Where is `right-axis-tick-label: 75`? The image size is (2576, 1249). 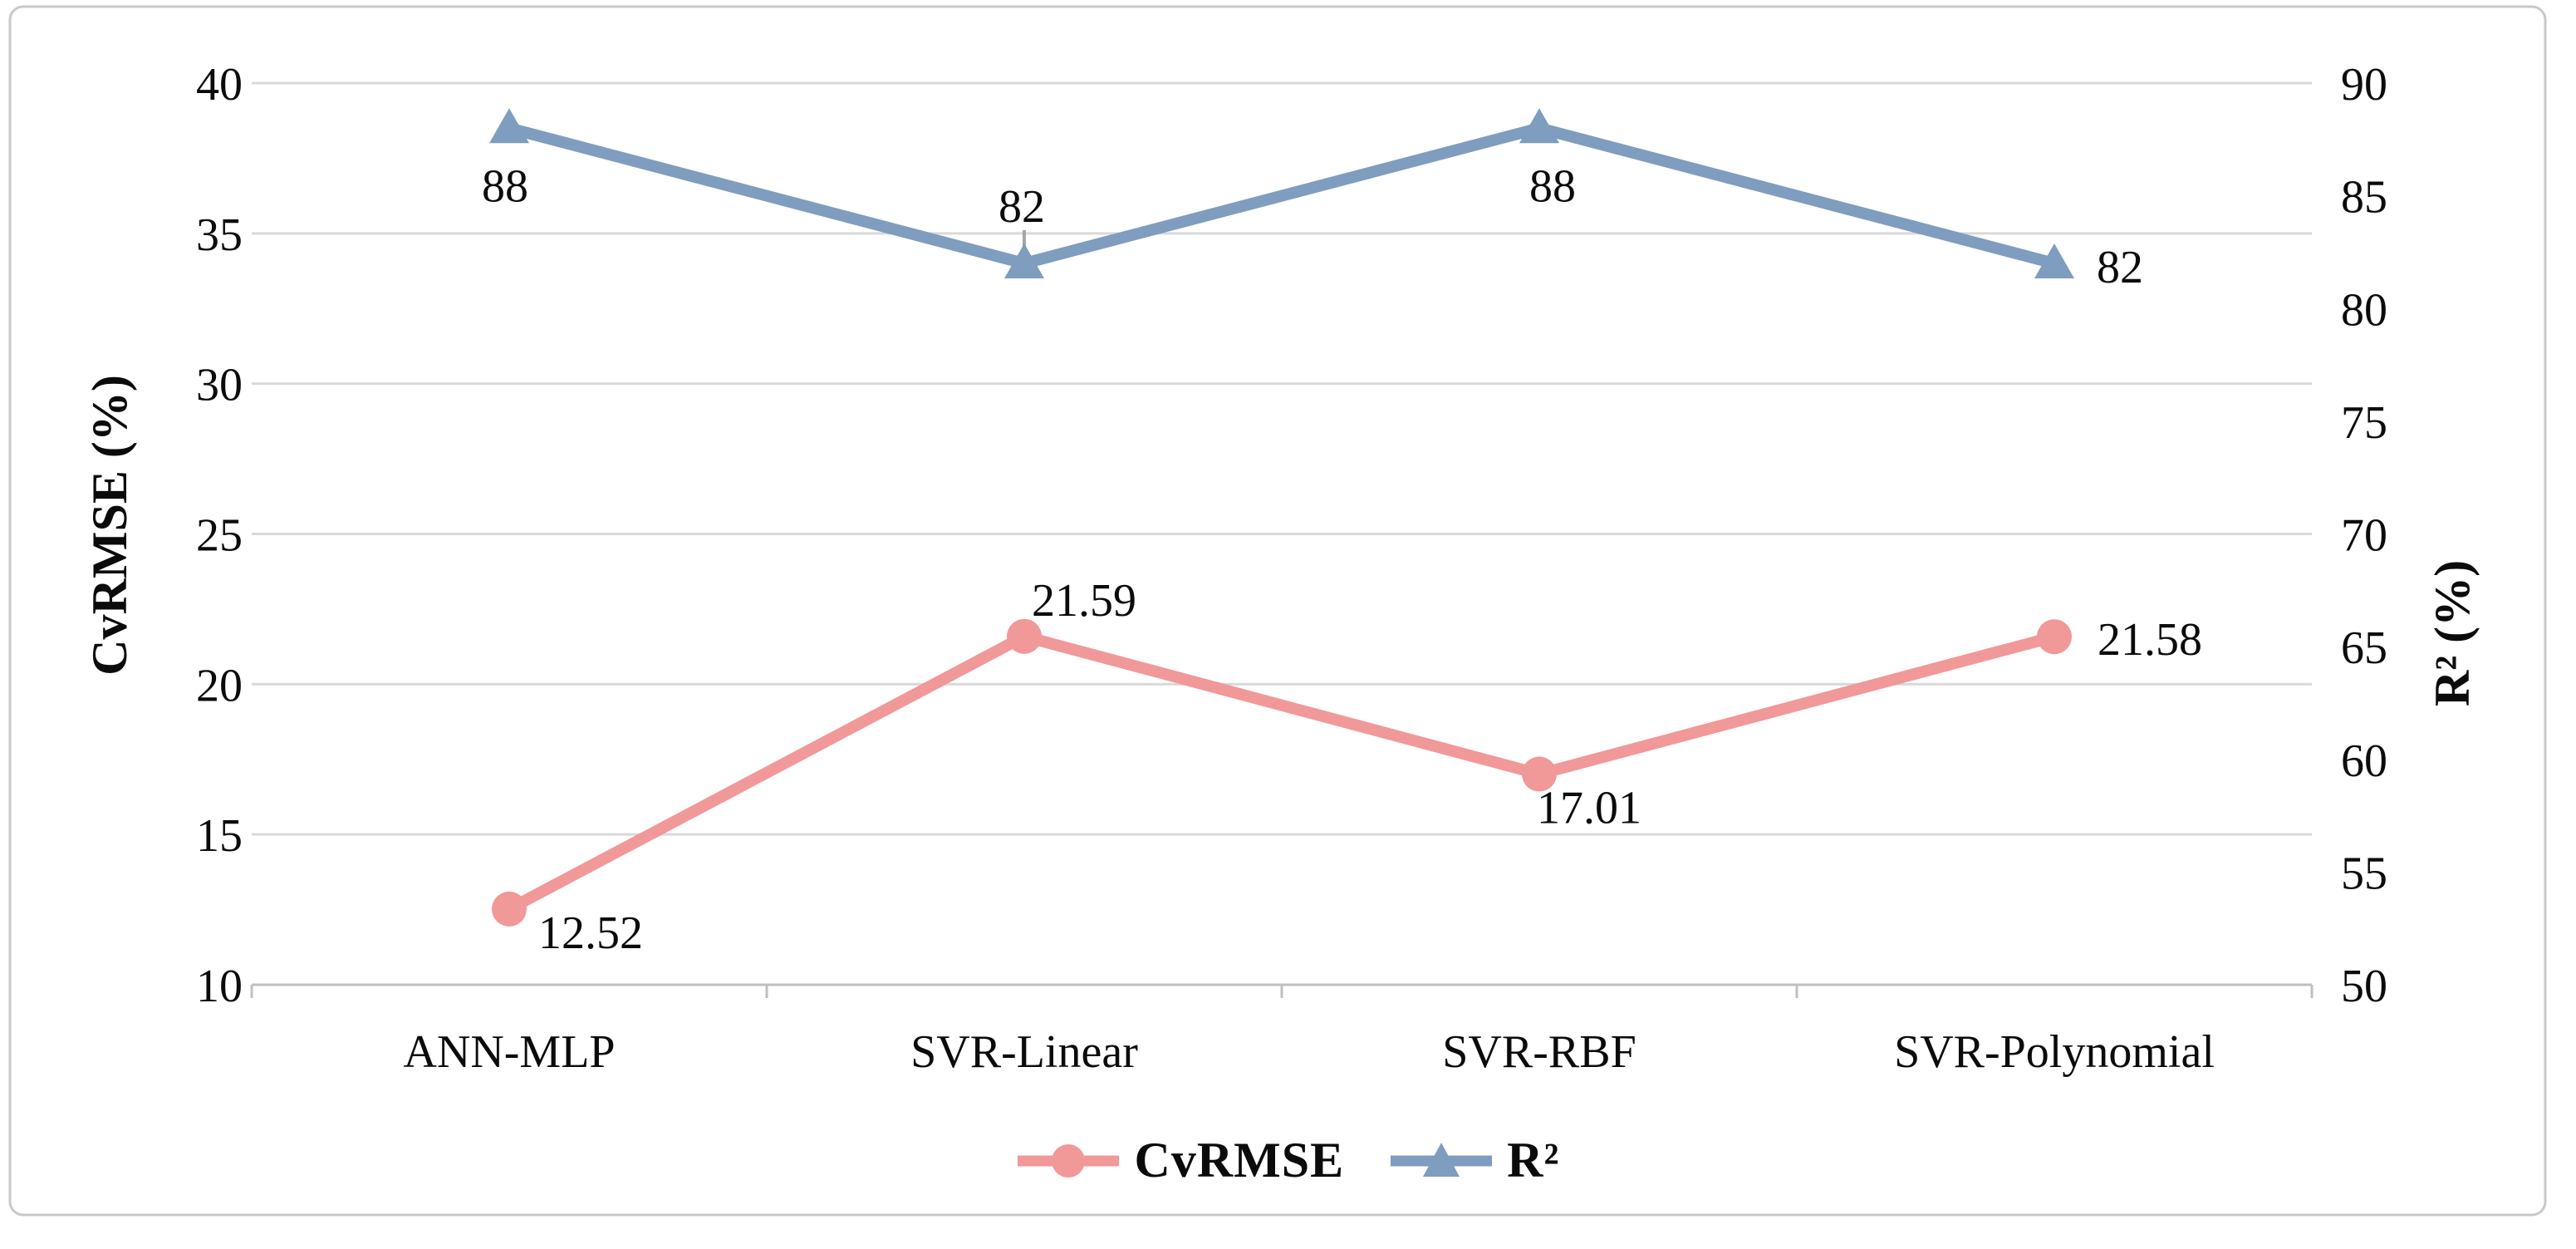 right-axis-tick-label: 75 is located at coordinates (2364, 423).